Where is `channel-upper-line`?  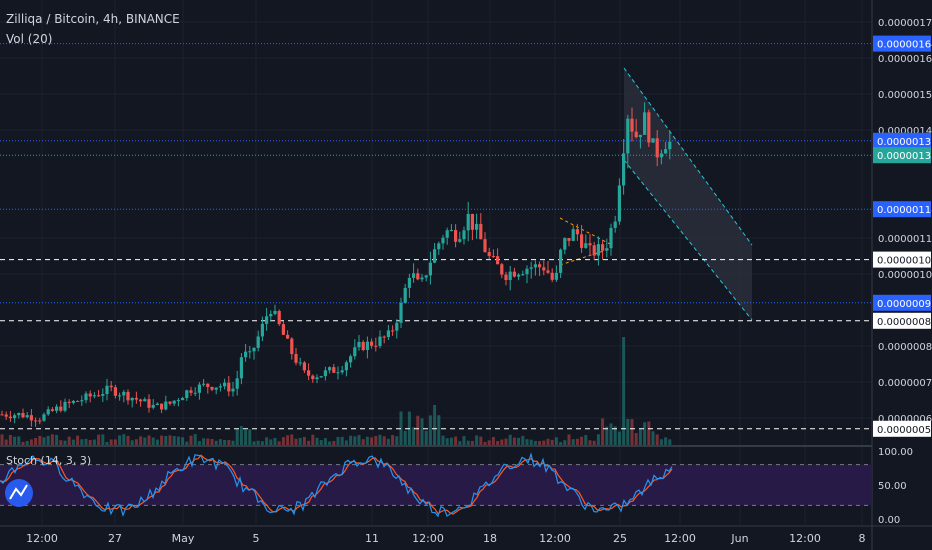 channel-upper-line is located at coordinates (688, 156).